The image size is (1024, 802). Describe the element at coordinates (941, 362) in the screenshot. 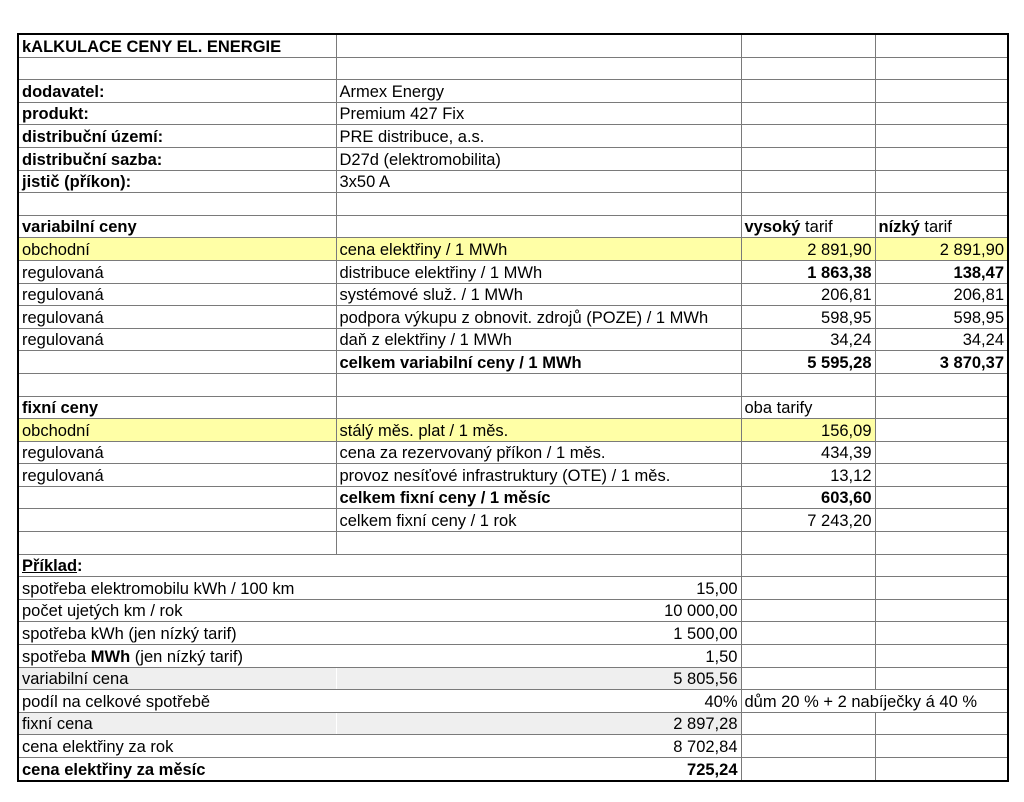

I see `cell: 3 870,37` at that location.